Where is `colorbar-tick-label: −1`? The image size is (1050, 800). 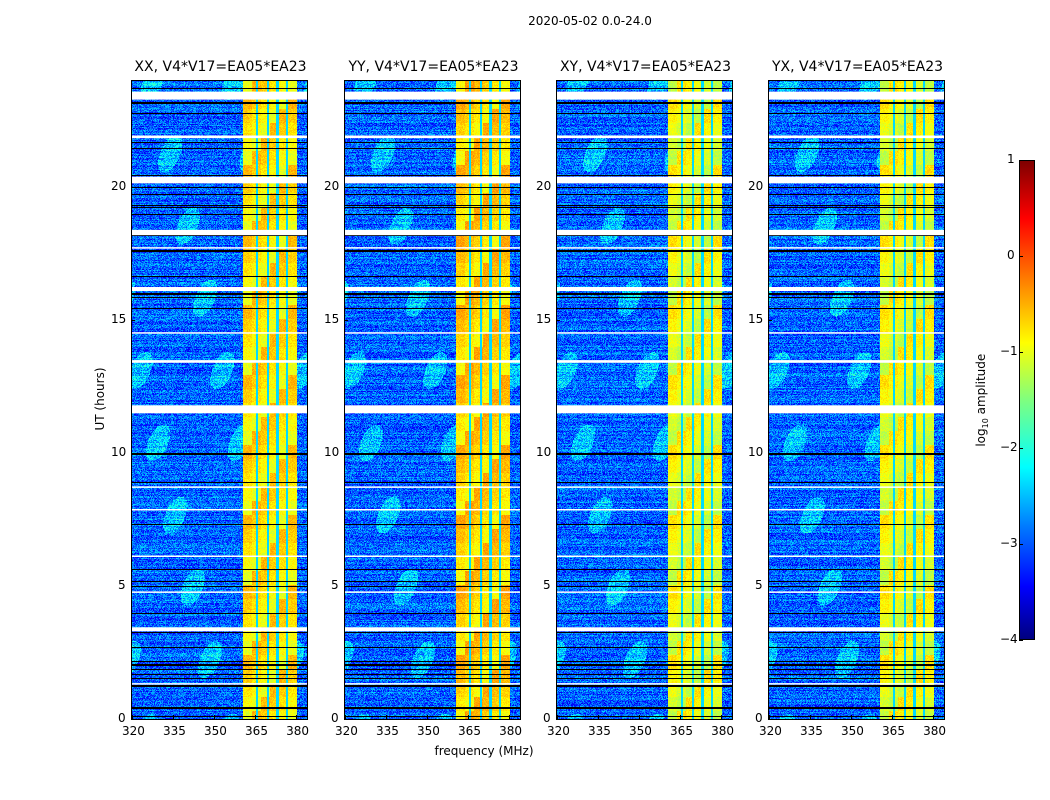 colorbar-tick-label: −1 is located at coordinates (1009, 351).